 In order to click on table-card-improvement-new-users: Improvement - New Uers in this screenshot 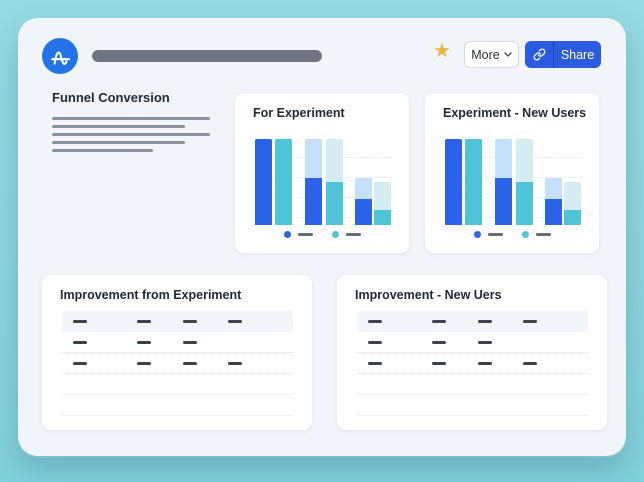, I will do `click(472, 352)`.